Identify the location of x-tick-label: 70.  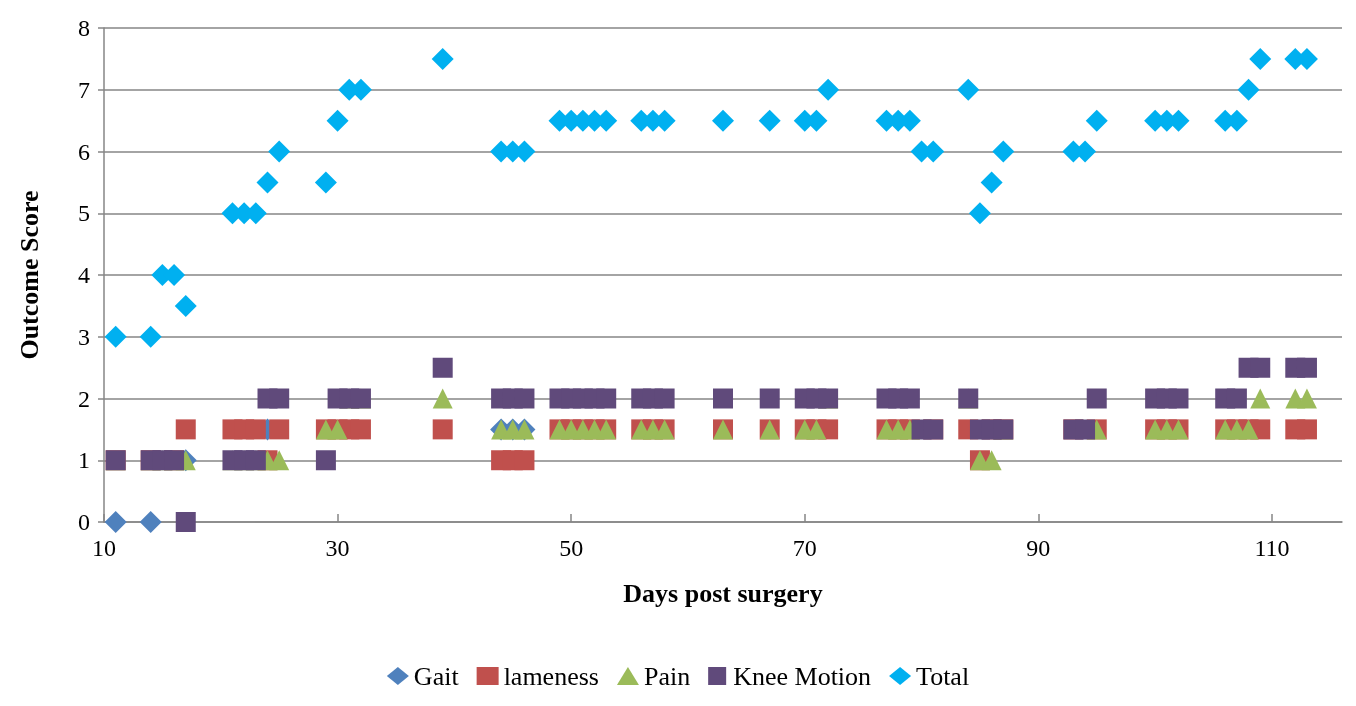
(804, 548).